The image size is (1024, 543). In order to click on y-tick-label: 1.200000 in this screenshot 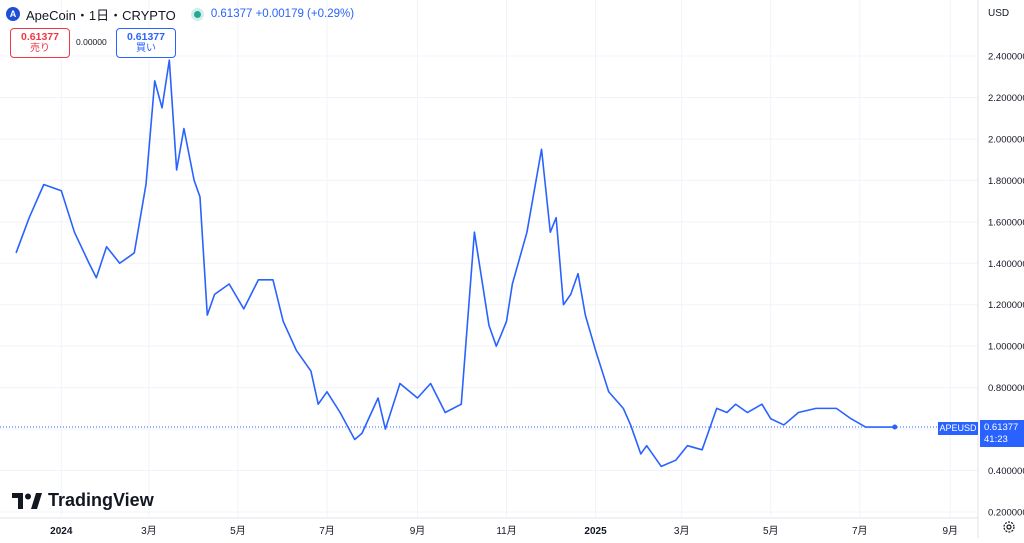, I will do `click(1006, 305)`.